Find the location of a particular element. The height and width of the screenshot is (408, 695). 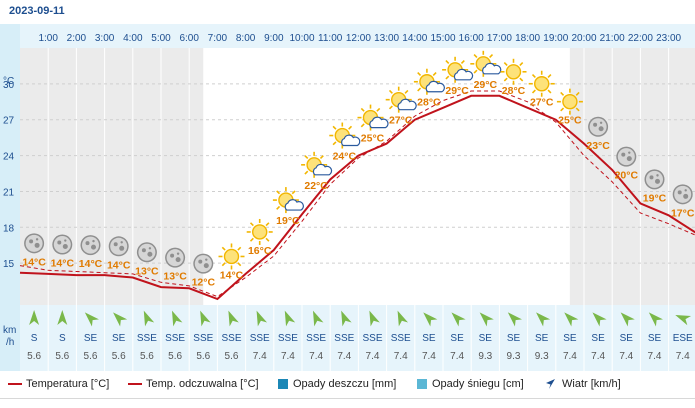

legend-temperature: Temperatura [°C] is located at coordinates (58, 384).